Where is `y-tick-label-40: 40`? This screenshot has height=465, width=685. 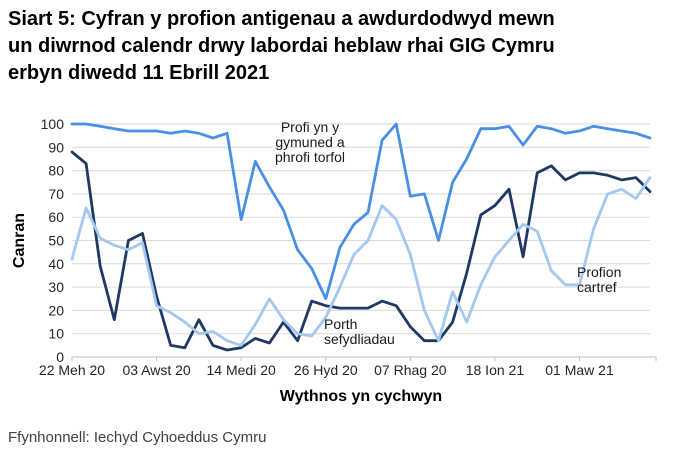
y-tick-label-40: 40 is located at coordinates (56, 264).